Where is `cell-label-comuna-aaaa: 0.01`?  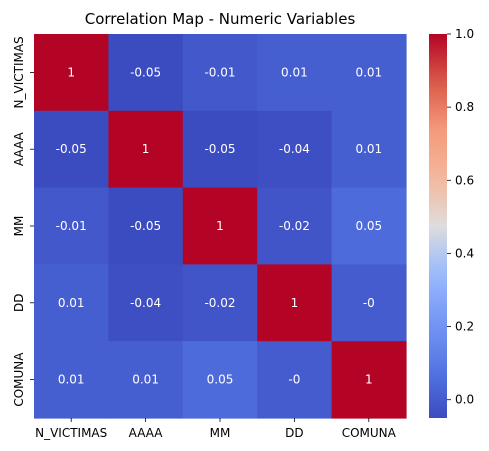
cell-label-comuna-aaaa: 0.01 is located at coordinates (145, 380).